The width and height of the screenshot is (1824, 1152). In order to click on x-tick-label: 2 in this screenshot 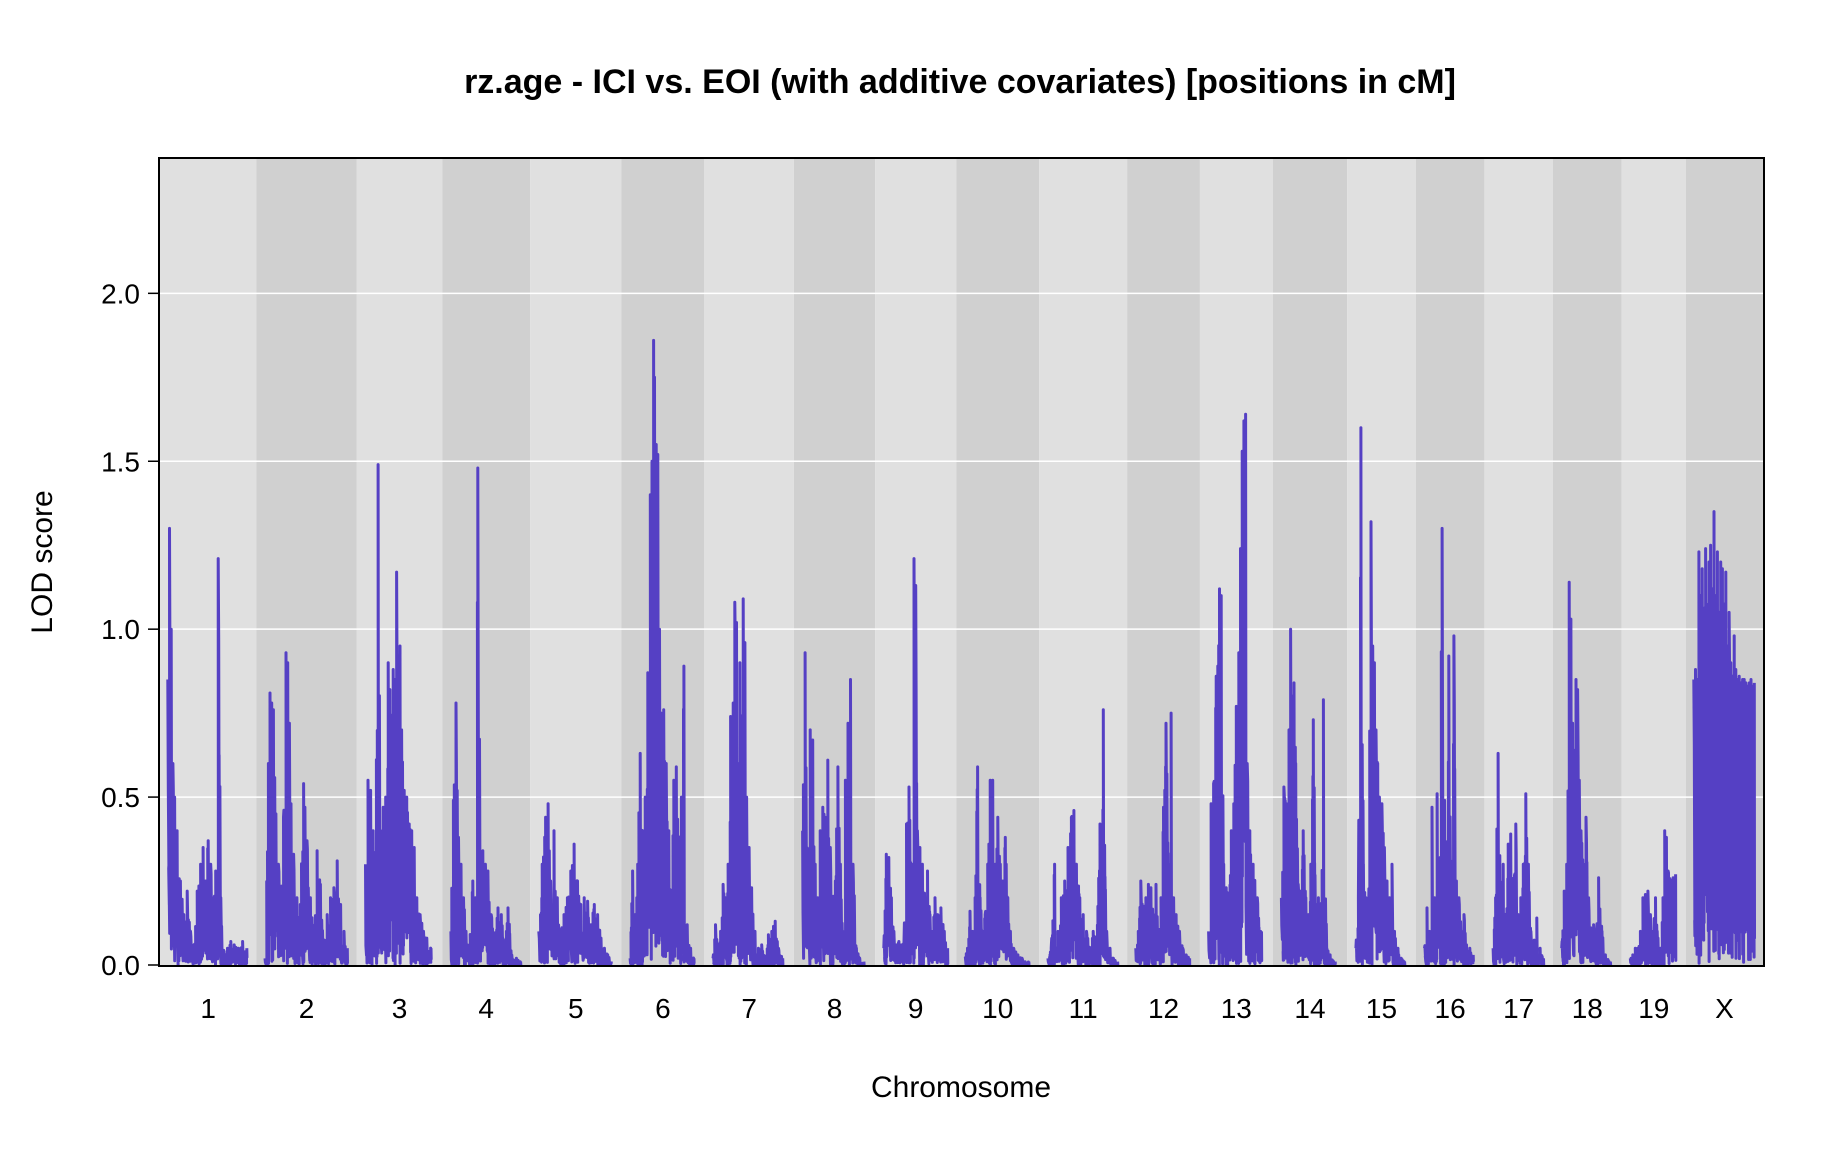, I will do `click(307, 1008)`.